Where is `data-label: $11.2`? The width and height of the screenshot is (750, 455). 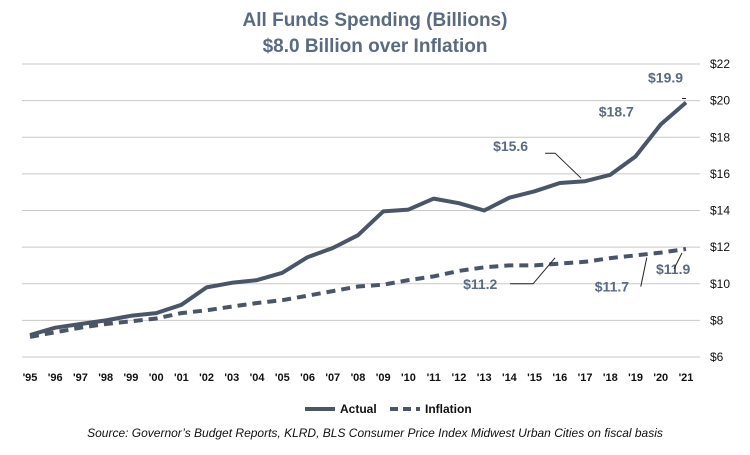 data-label: $11.2 is located at coordinates (480, 284).